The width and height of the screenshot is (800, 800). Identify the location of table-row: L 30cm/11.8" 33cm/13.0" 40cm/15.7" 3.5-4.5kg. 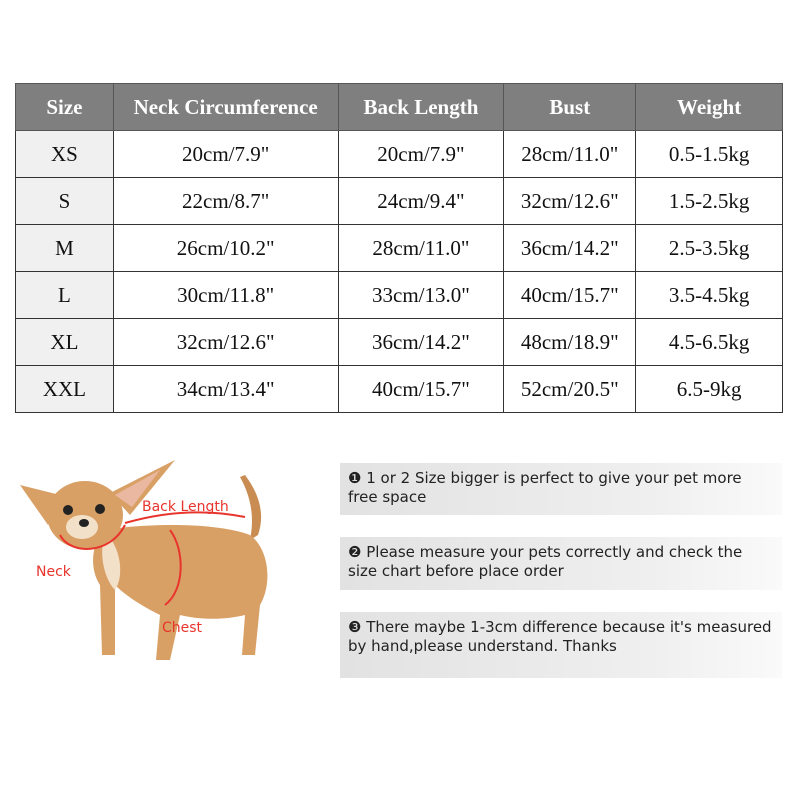
(399, 295).